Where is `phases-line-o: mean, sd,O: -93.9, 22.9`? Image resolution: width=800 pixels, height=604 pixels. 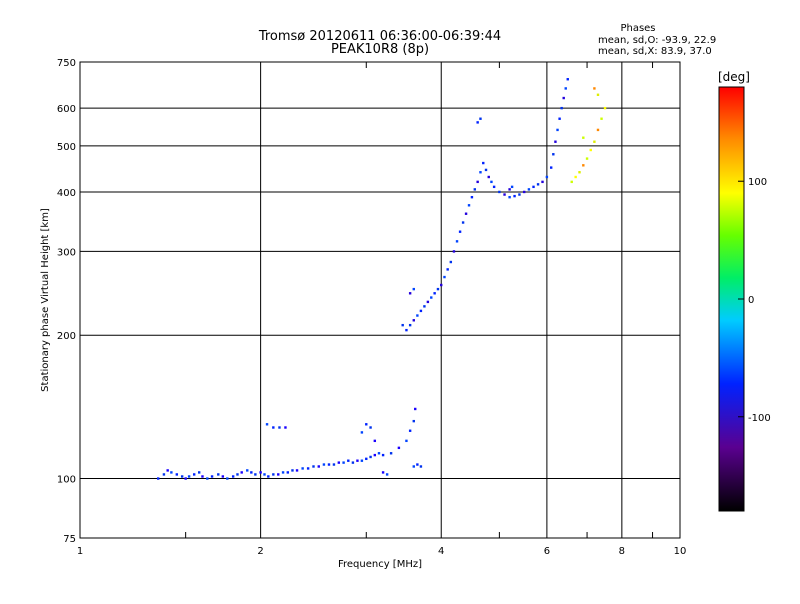
phases-line-o: mean, sd,O: -93.9, 22.9 is located at coordinates (657, 40).